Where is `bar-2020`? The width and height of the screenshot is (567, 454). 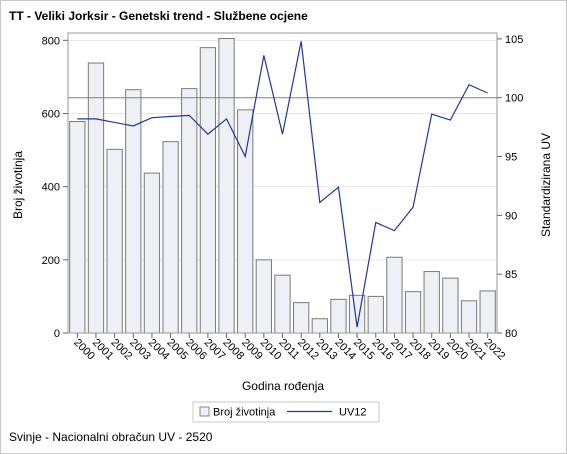 bar-2020 is located at coordinates (450, 305).